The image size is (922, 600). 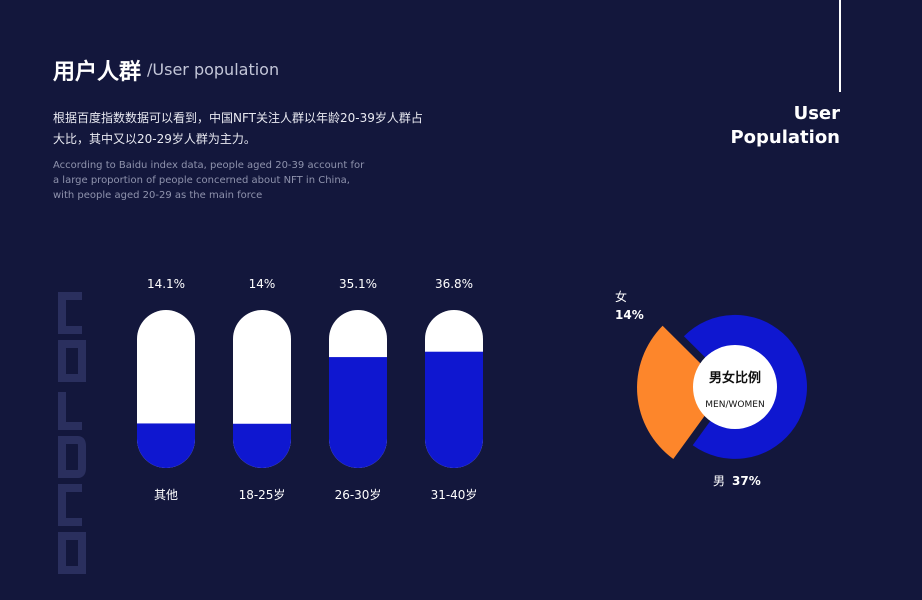 I want to click on bar-category-label-1: 18-25岁, so click(x=262, y=494).